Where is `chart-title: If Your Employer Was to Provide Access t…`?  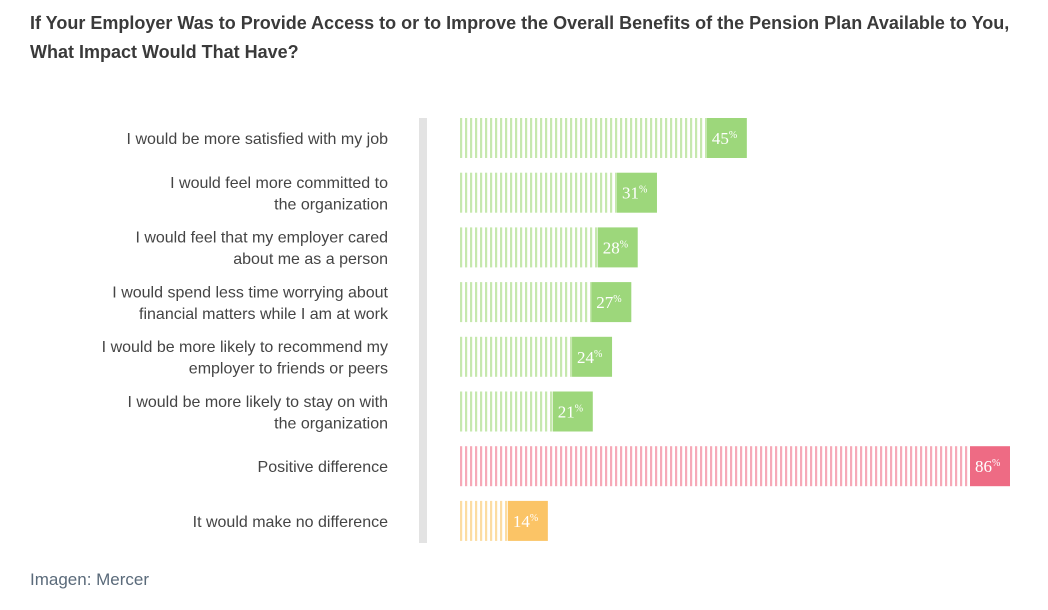
chart-title: If Your Employer Was to Provide Access t… is located at coordinates (520, 37).